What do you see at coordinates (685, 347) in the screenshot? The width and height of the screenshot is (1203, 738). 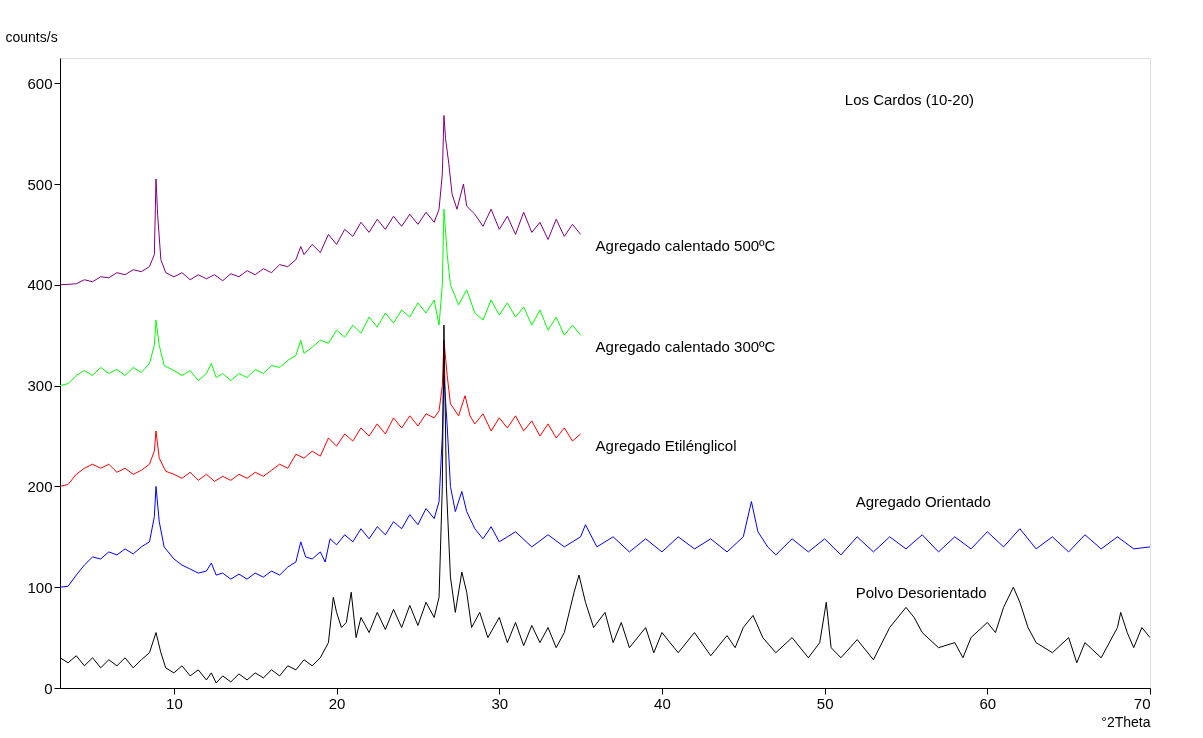 I see `series-label: Agregado calentado 300ºC` at bounding box center [685, 347].